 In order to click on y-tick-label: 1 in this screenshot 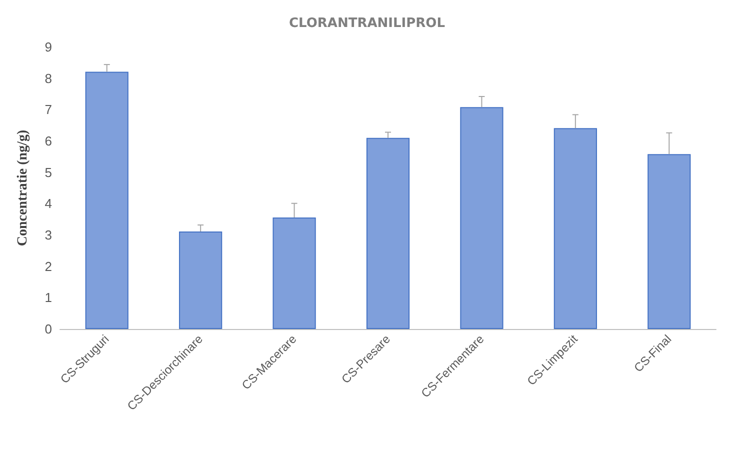, I will do `click(48, 298)`.